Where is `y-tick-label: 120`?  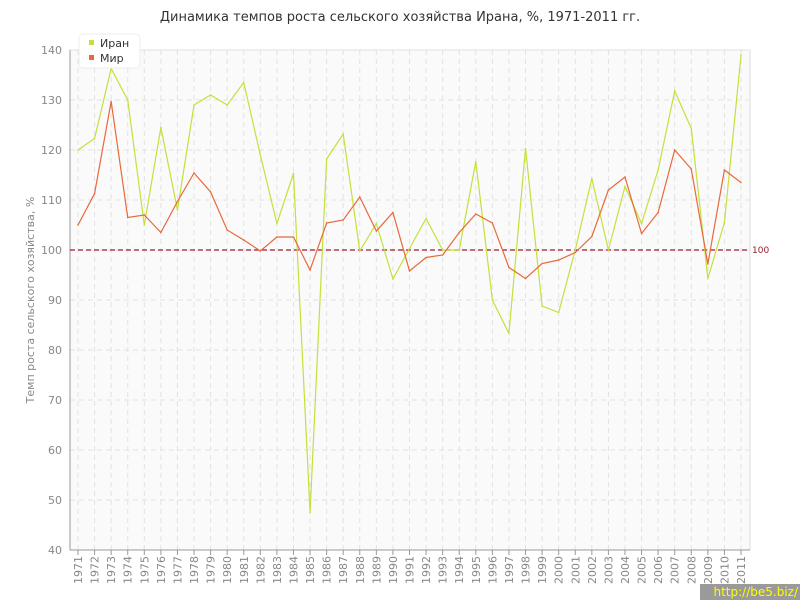 y-tick-label: 120 is located at coordinates (51, 150).